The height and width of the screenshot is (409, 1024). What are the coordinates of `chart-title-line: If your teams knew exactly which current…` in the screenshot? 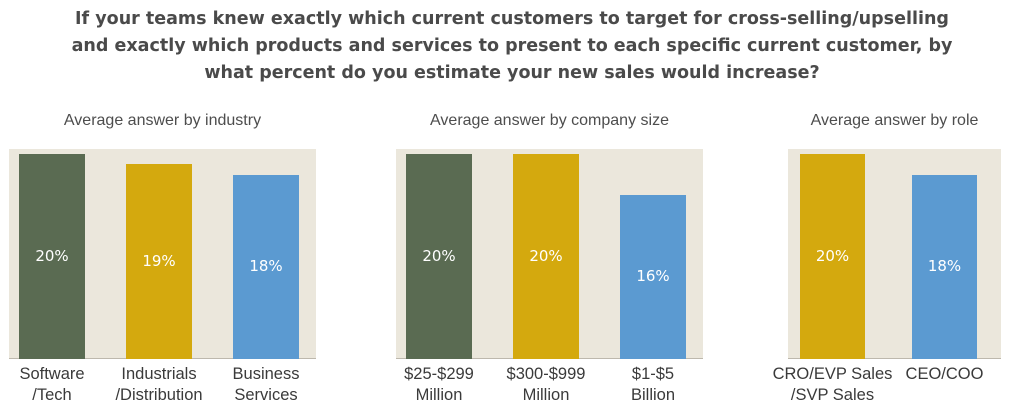 It's located at (512, 19).